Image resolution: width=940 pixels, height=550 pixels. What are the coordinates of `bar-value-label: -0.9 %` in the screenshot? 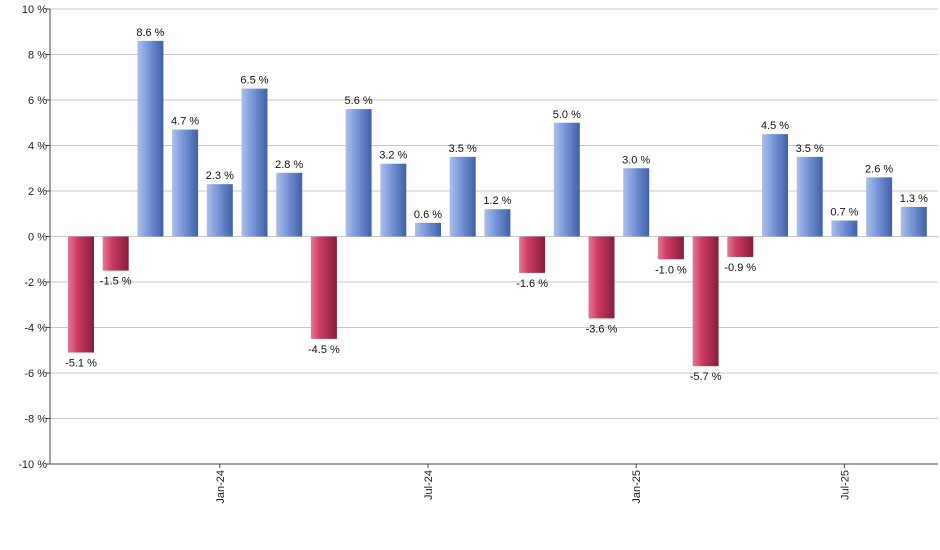 It's located at (740, 268).